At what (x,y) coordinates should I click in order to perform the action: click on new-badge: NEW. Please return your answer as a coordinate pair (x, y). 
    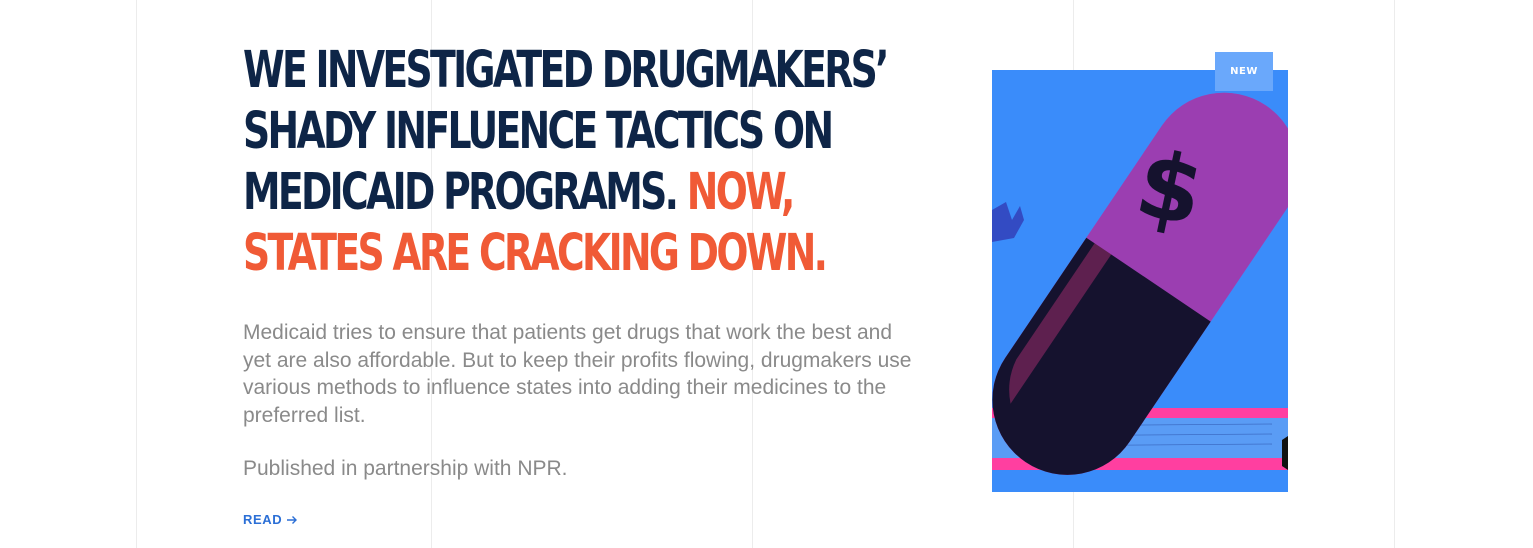
    Looking at the image, I should click on (1244, 71).